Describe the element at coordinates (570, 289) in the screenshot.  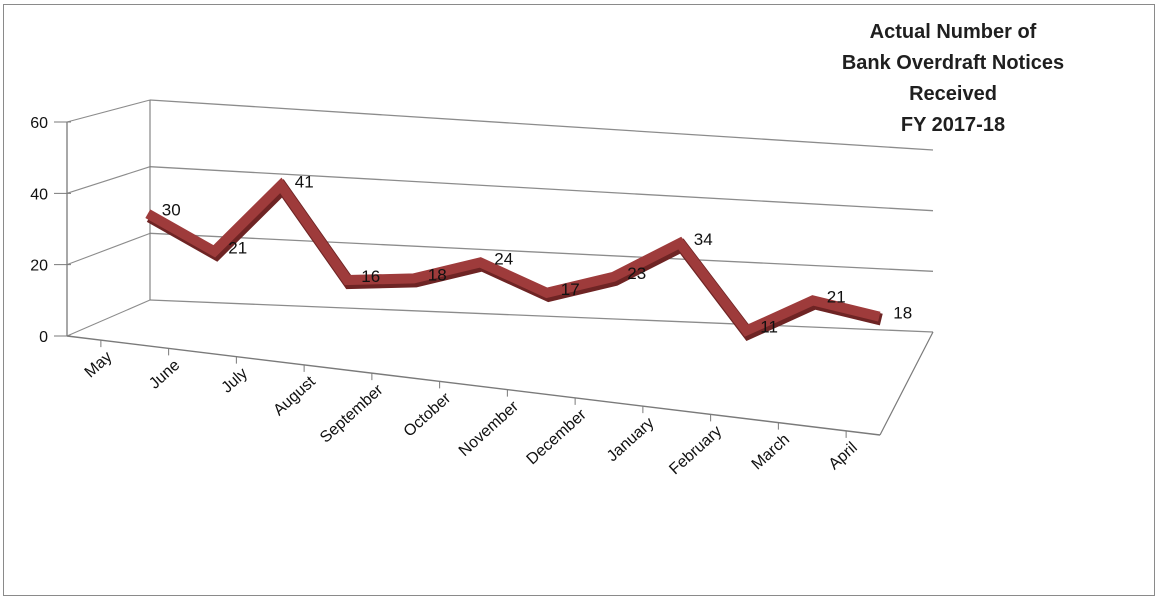
I see `data-label-november: 17` at that location.